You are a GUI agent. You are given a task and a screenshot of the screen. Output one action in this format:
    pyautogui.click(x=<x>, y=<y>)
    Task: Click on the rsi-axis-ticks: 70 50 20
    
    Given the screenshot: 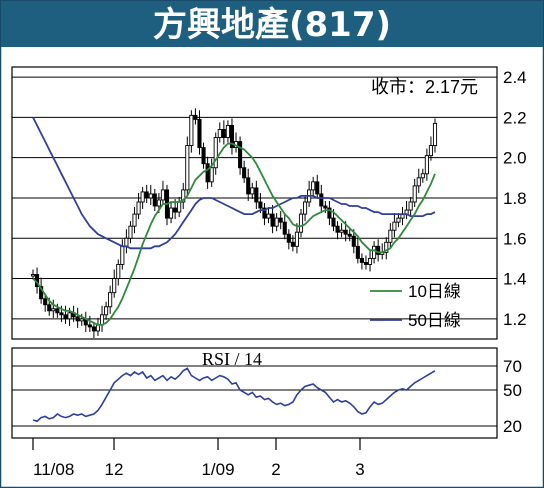 What is the action you would take?
    pyautogui.click(x=512, y=396)
    